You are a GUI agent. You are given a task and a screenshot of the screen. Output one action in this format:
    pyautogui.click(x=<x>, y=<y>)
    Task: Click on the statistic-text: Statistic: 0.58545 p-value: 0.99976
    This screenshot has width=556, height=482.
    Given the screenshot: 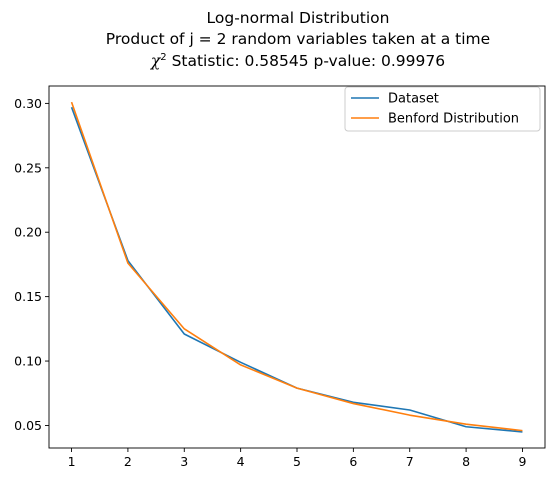 What is the action you would take?
    pyautogui.click(x=306, y=61)
    